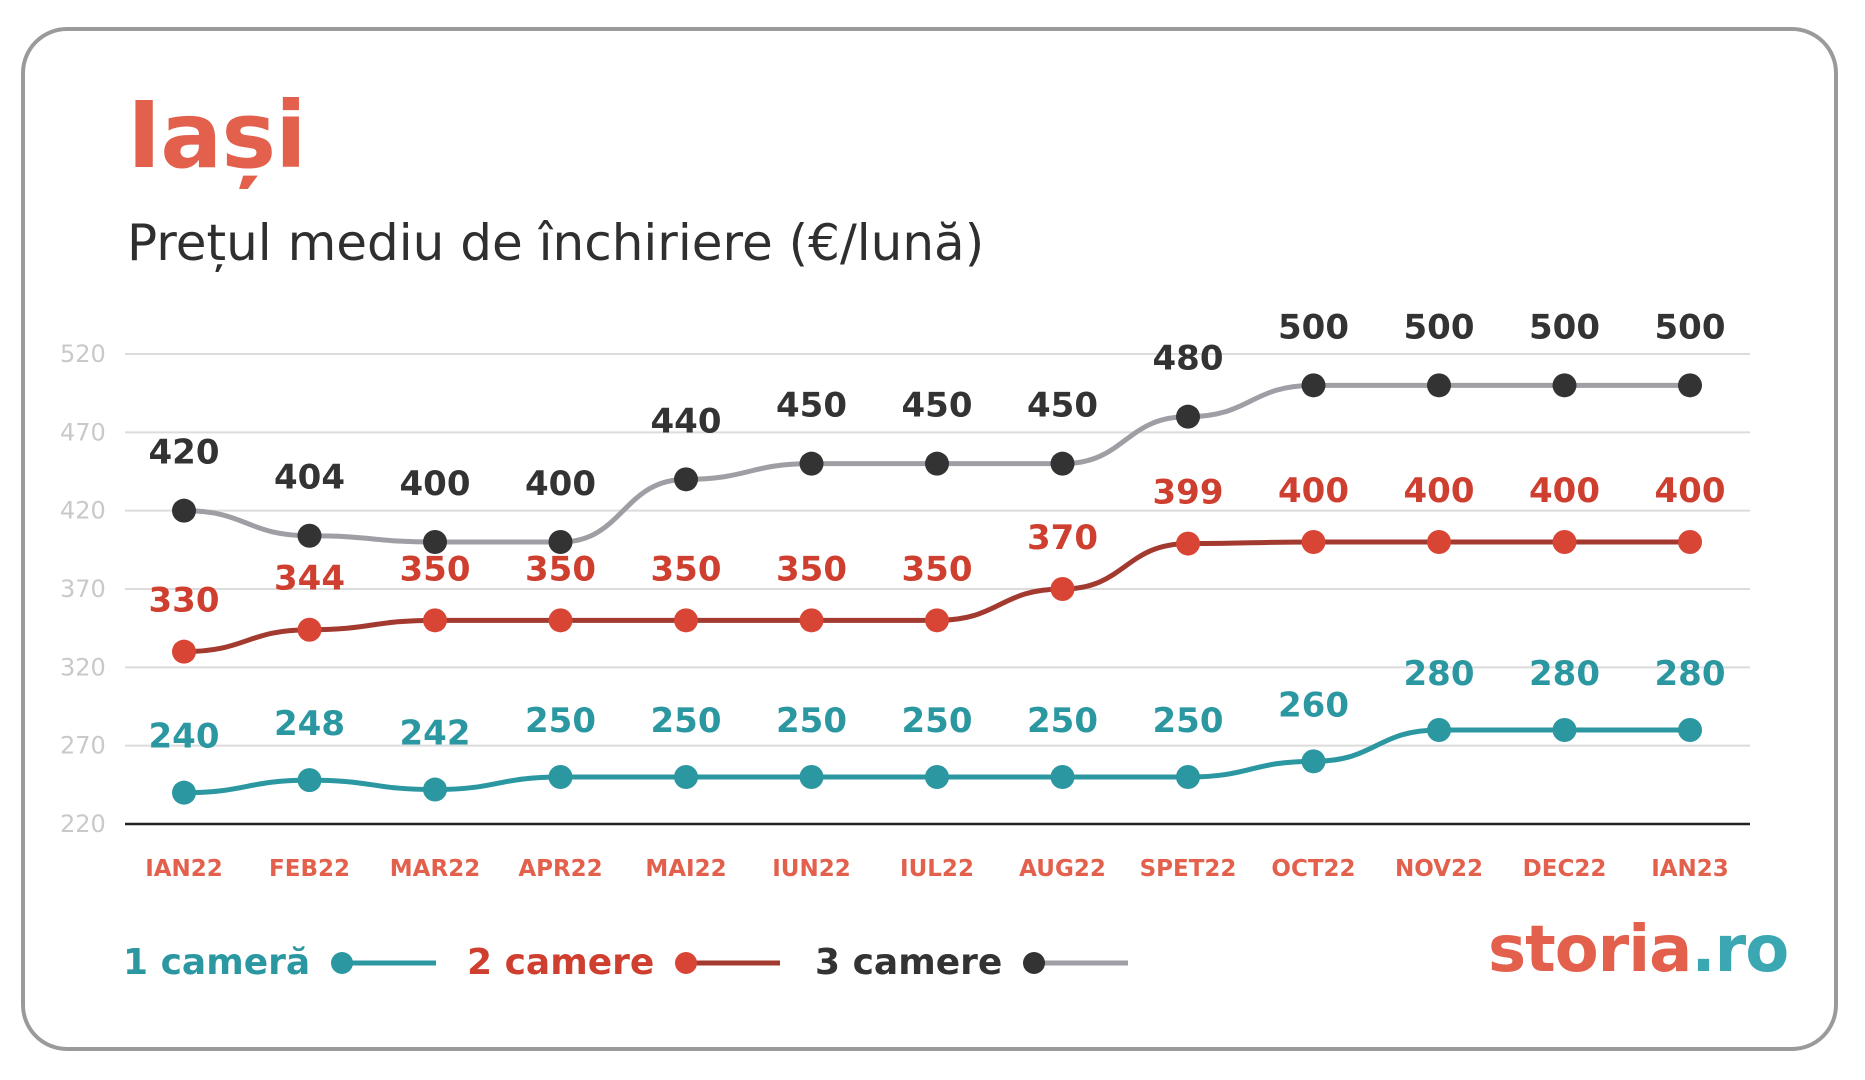  What do you see at coordinates (83, 354) in the screenshot?
I see `y-tick-label: 520` at bounding box center [83, 354].